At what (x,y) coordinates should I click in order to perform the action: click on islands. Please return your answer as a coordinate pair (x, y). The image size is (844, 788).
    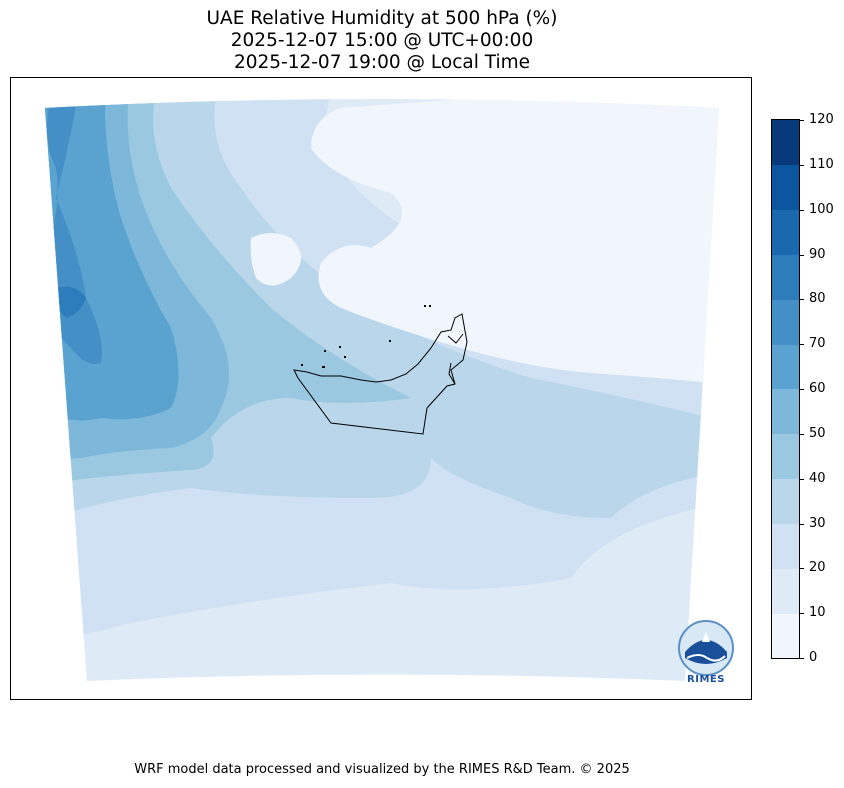
    Looking at the image, I should click on (366, 336).